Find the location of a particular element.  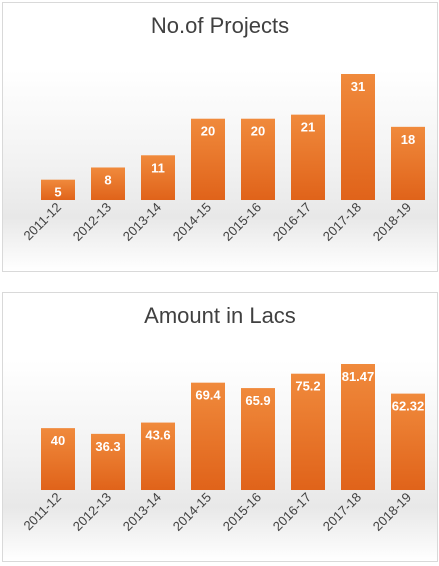

data-label: 75.2 is located at coordinates (307, 386).